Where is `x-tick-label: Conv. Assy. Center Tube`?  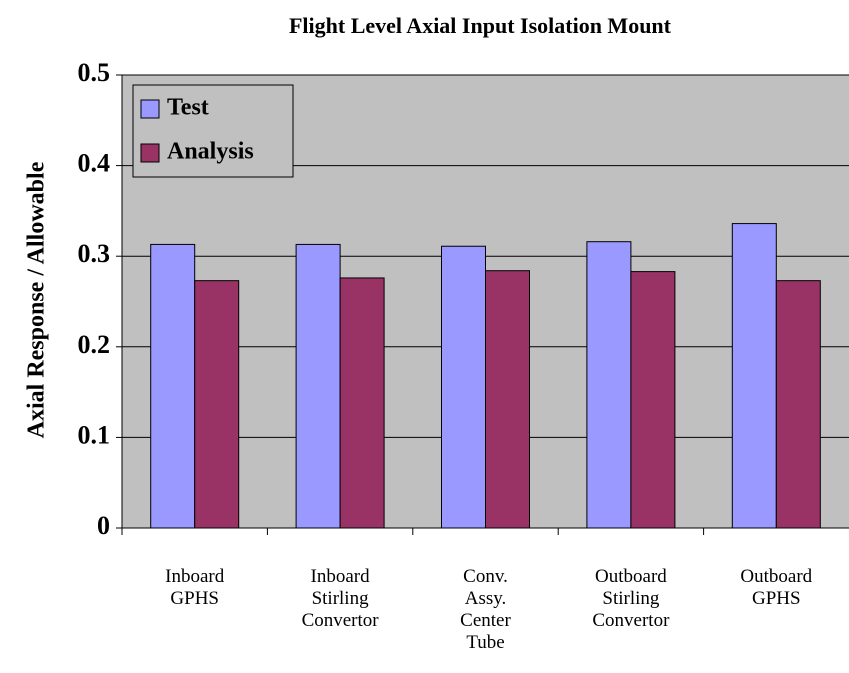
x-tick-label: Conv. Assy. Center Tube is located at coordinates (485, 609).